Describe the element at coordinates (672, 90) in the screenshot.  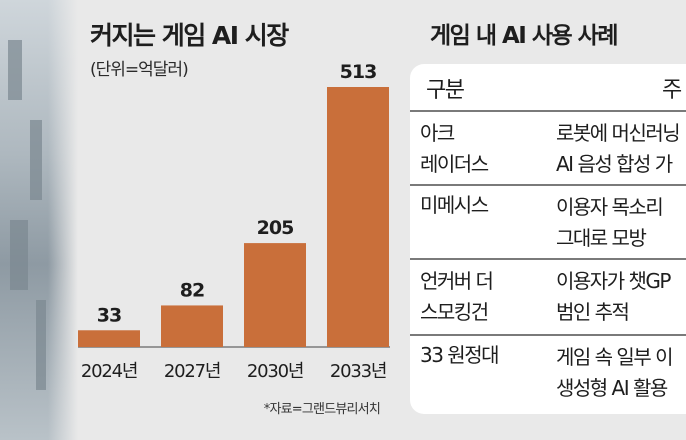
I see `header-description: 주` at that location.